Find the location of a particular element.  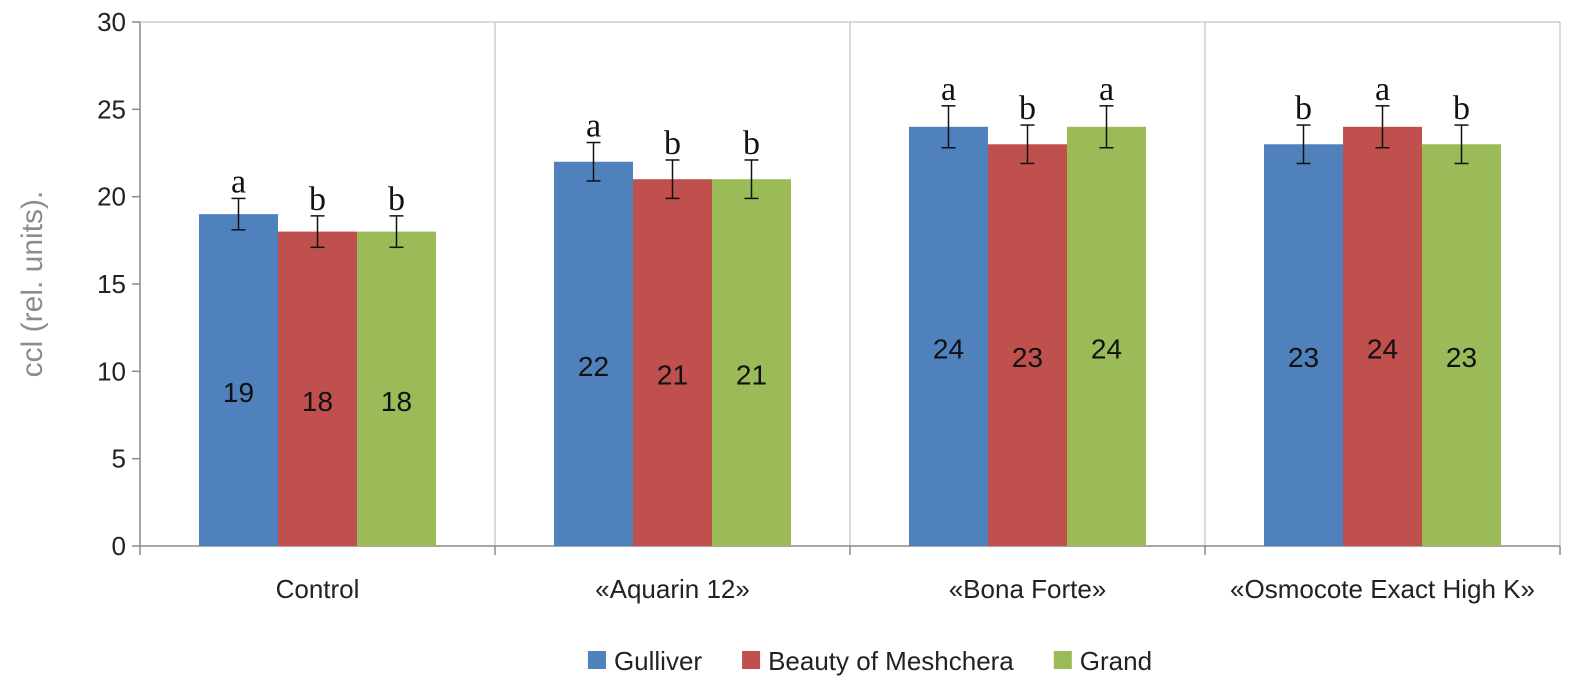

x-tick-label: «Osmocote Exact High K» is located at coordinates (1382, 589).